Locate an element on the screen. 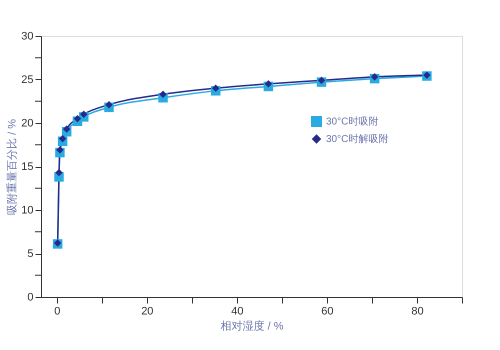 This screenshot has height=350, width=500. x-tick-label: 60 is located at coordinates (327, 312).